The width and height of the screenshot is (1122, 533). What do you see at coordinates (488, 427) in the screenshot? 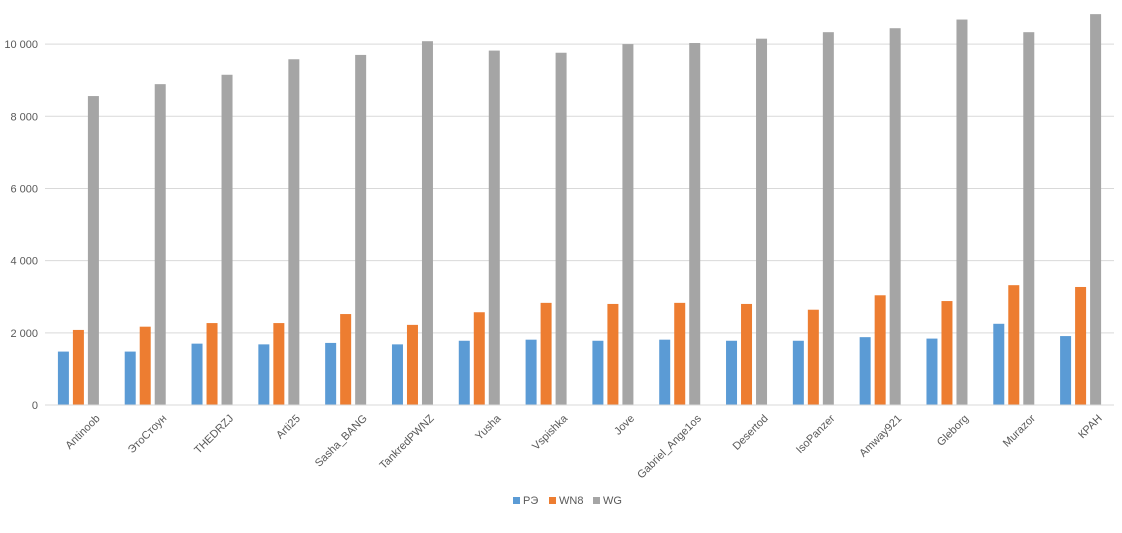
I see `x-tick-label: Yusha` at bounding box center [488, 427].